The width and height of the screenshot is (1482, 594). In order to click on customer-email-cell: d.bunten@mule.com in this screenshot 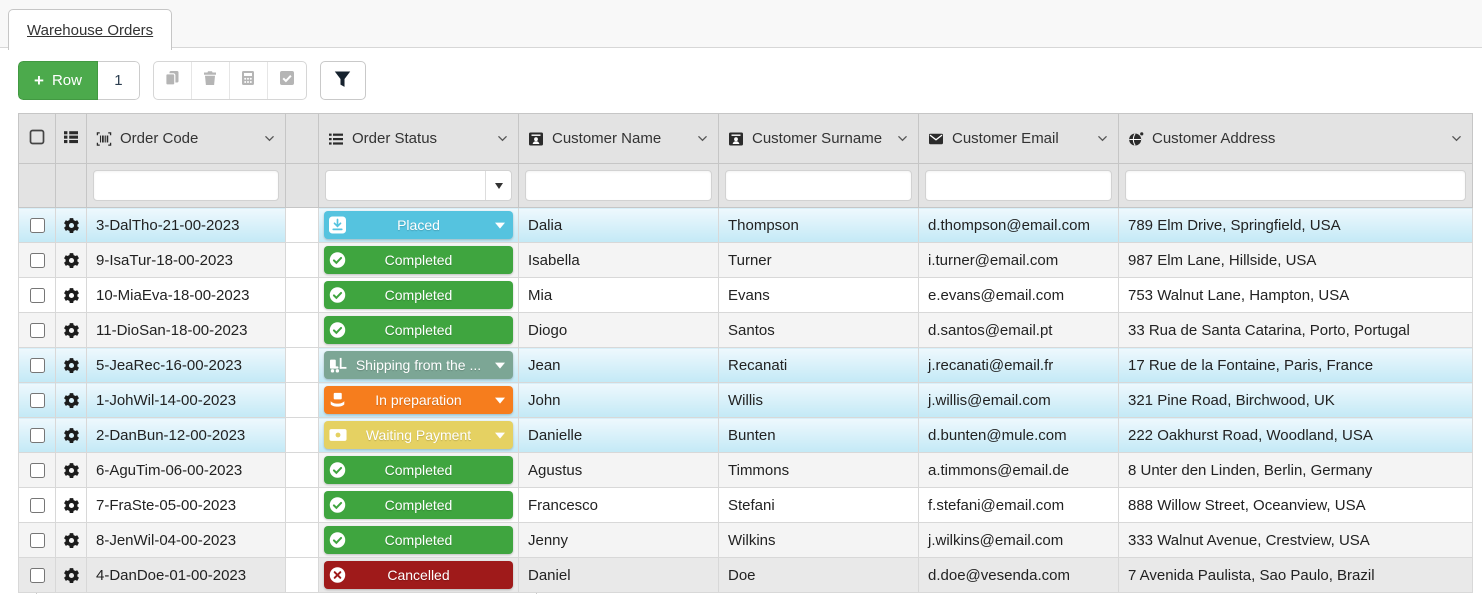, I will do `click(1018, 435)`.